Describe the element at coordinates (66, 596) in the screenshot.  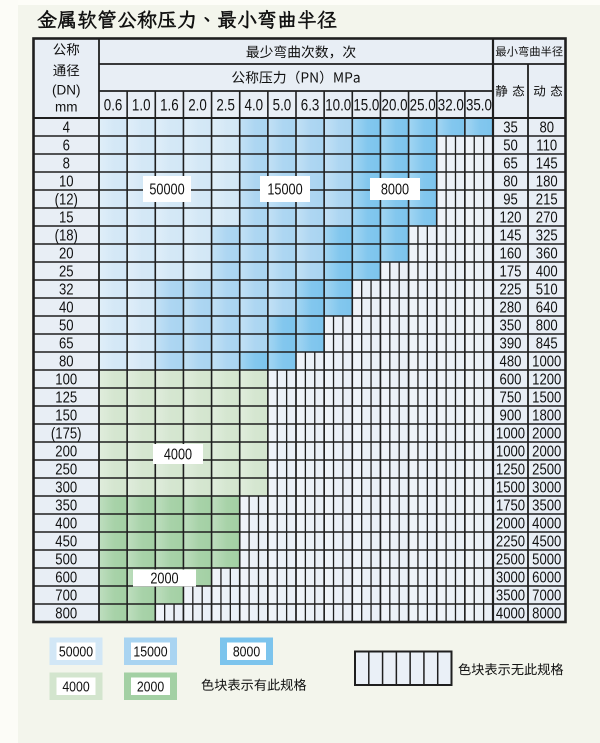
I see `svg-text: 700` at that location.